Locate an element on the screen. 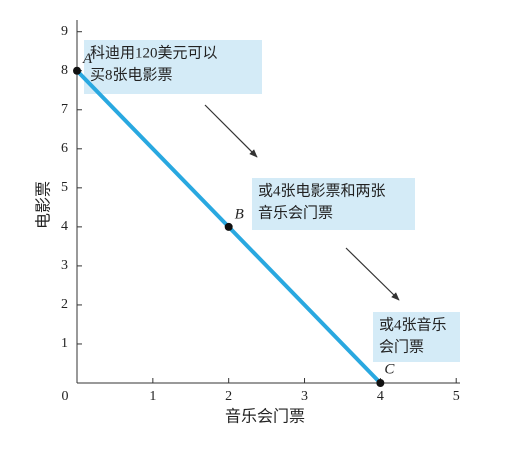 This screenshot has width=525, height=455. x-tick-label: 0 is located at coordinates (65, 396).